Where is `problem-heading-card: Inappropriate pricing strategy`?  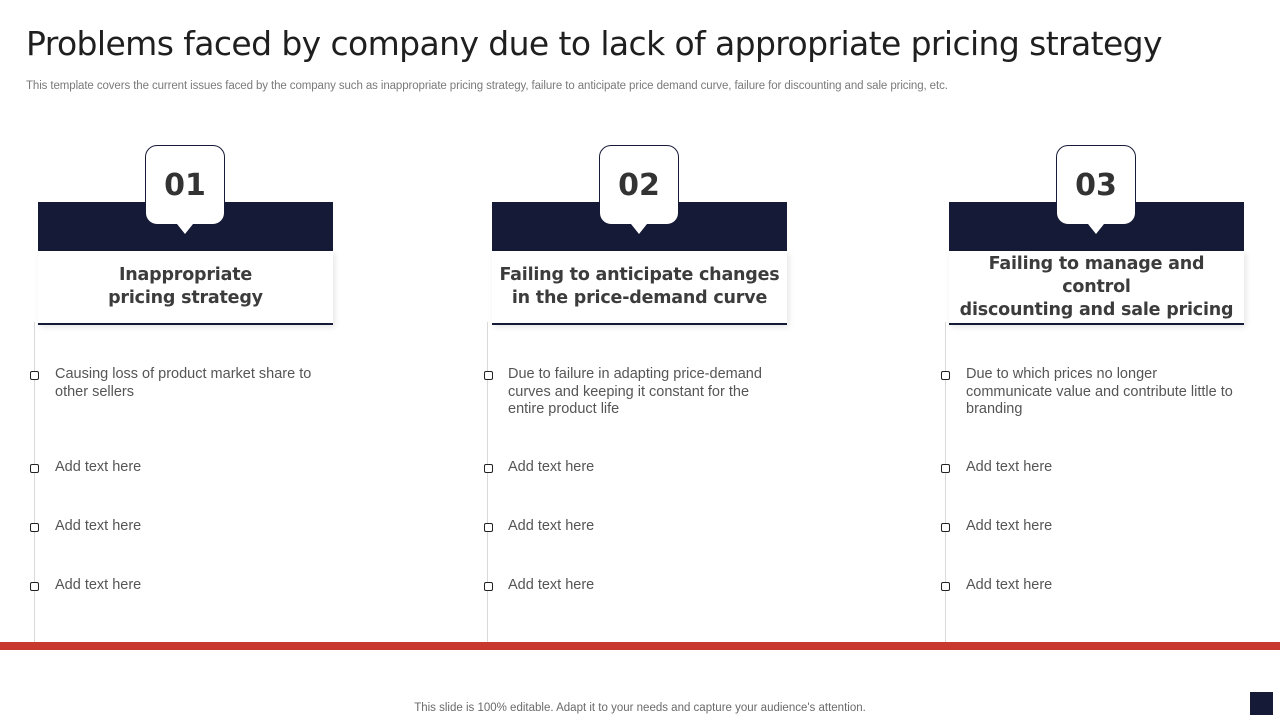 problem-heading-card: Inappropriate pricing strategy is located at coordinates (185, 288).